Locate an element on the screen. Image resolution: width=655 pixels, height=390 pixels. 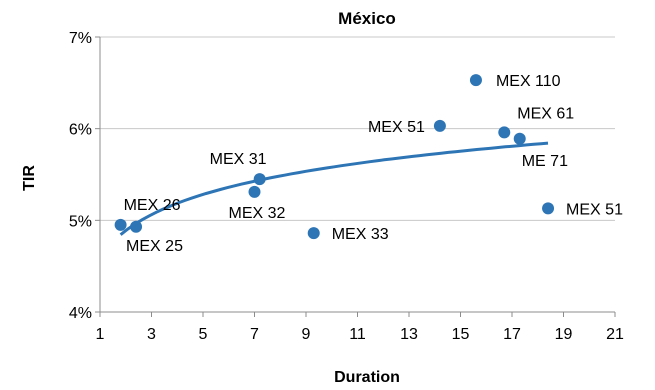
data-label: ME 71 is located at coordinates (545, 161).